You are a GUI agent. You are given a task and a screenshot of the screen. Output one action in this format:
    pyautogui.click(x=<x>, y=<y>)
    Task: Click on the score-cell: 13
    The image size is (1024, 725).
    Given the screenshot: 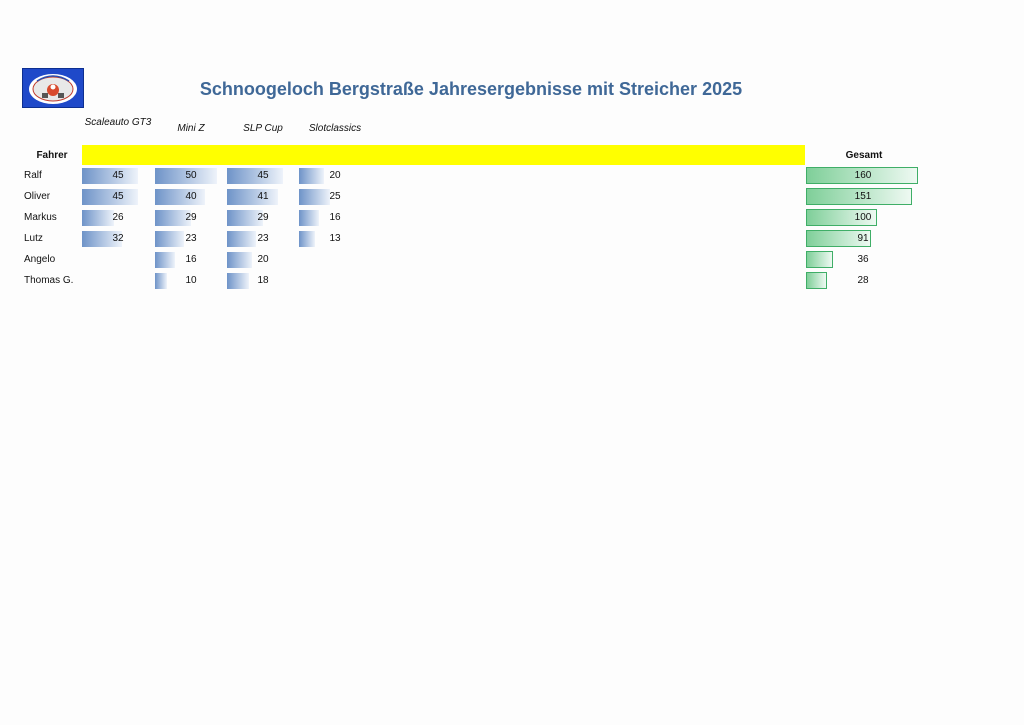 What is the action you would take?
    pyautogui.click(x=335, y=239)
    